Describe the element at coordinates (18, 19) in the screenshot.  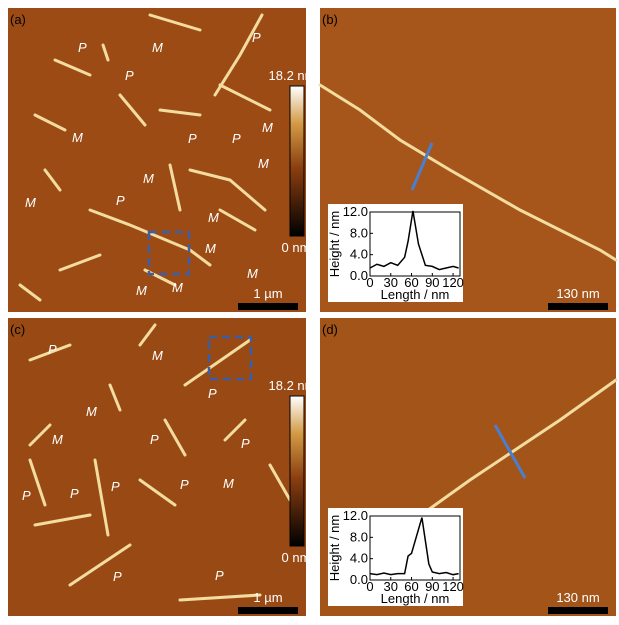
I see `panel-label: (a)` at that location.